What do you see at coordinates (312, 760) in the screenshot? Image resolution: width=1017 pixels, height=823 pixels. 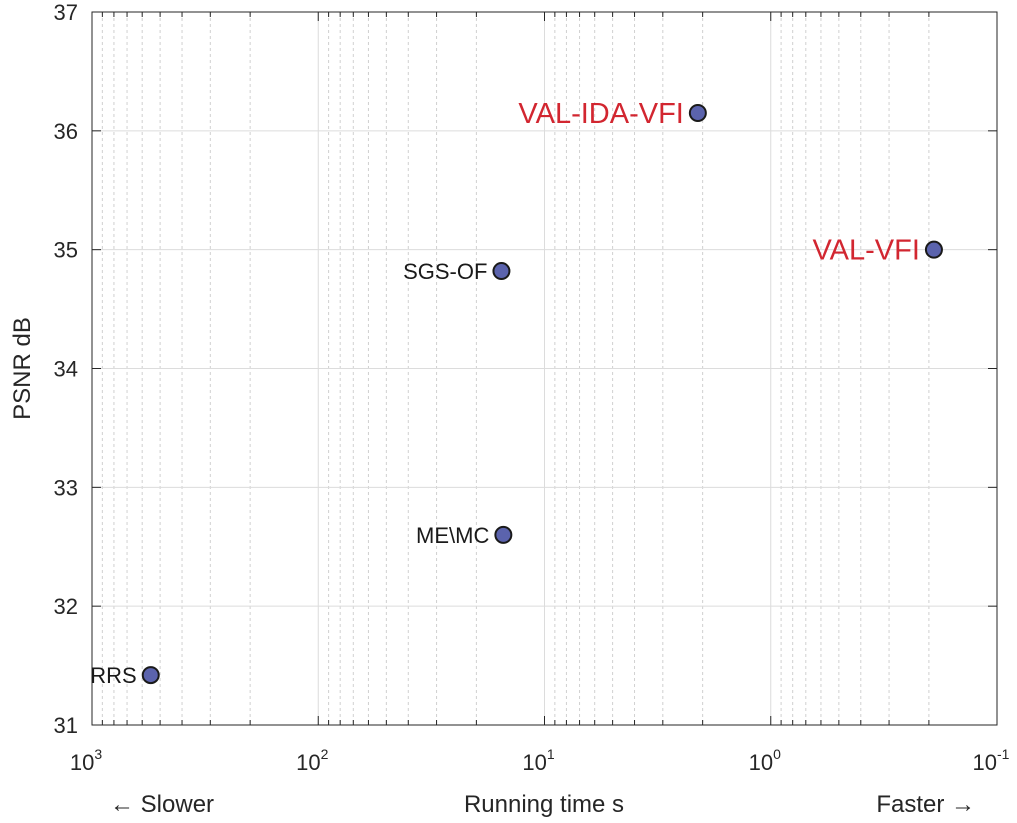 I see `x-tick-label: 10²` at bounding box center [312, 760].